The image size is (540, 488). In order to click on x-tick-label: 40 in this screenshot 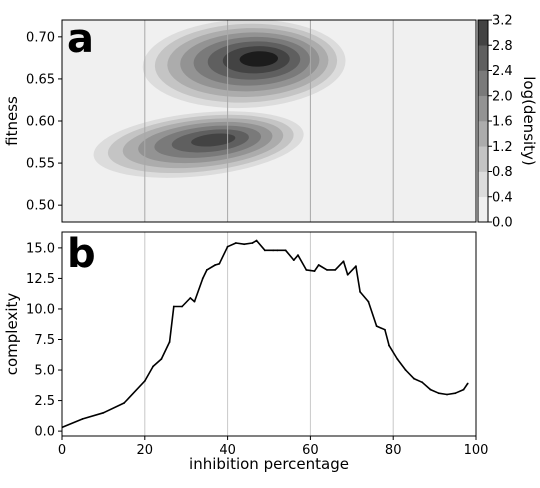, I will do `click(227, 450)`.